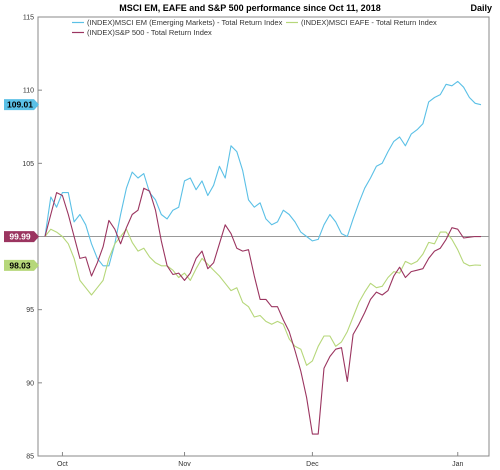 This screenshot has width=500, height=470. Describe the element at coordinates (30, 310) in the screenshot. I see `y-tick-label: 95` at that location.